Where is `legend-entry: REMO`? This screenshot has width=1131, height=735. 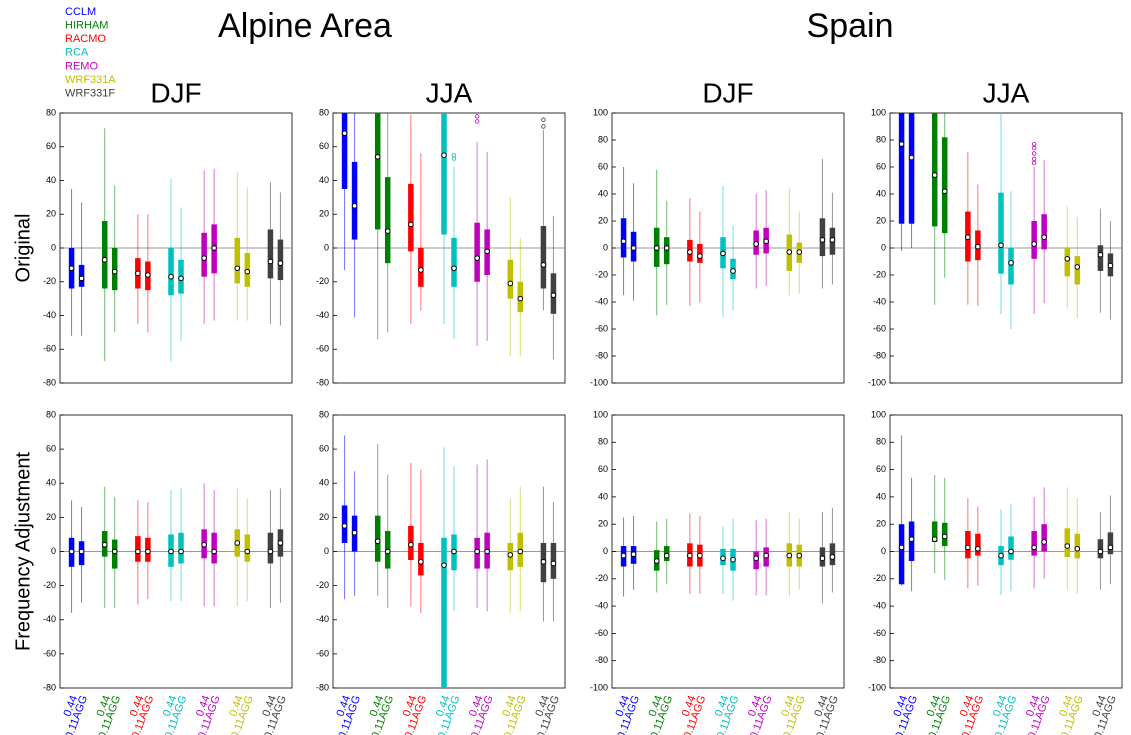 legend-entry: REMO is located at coordinates (81, 66).